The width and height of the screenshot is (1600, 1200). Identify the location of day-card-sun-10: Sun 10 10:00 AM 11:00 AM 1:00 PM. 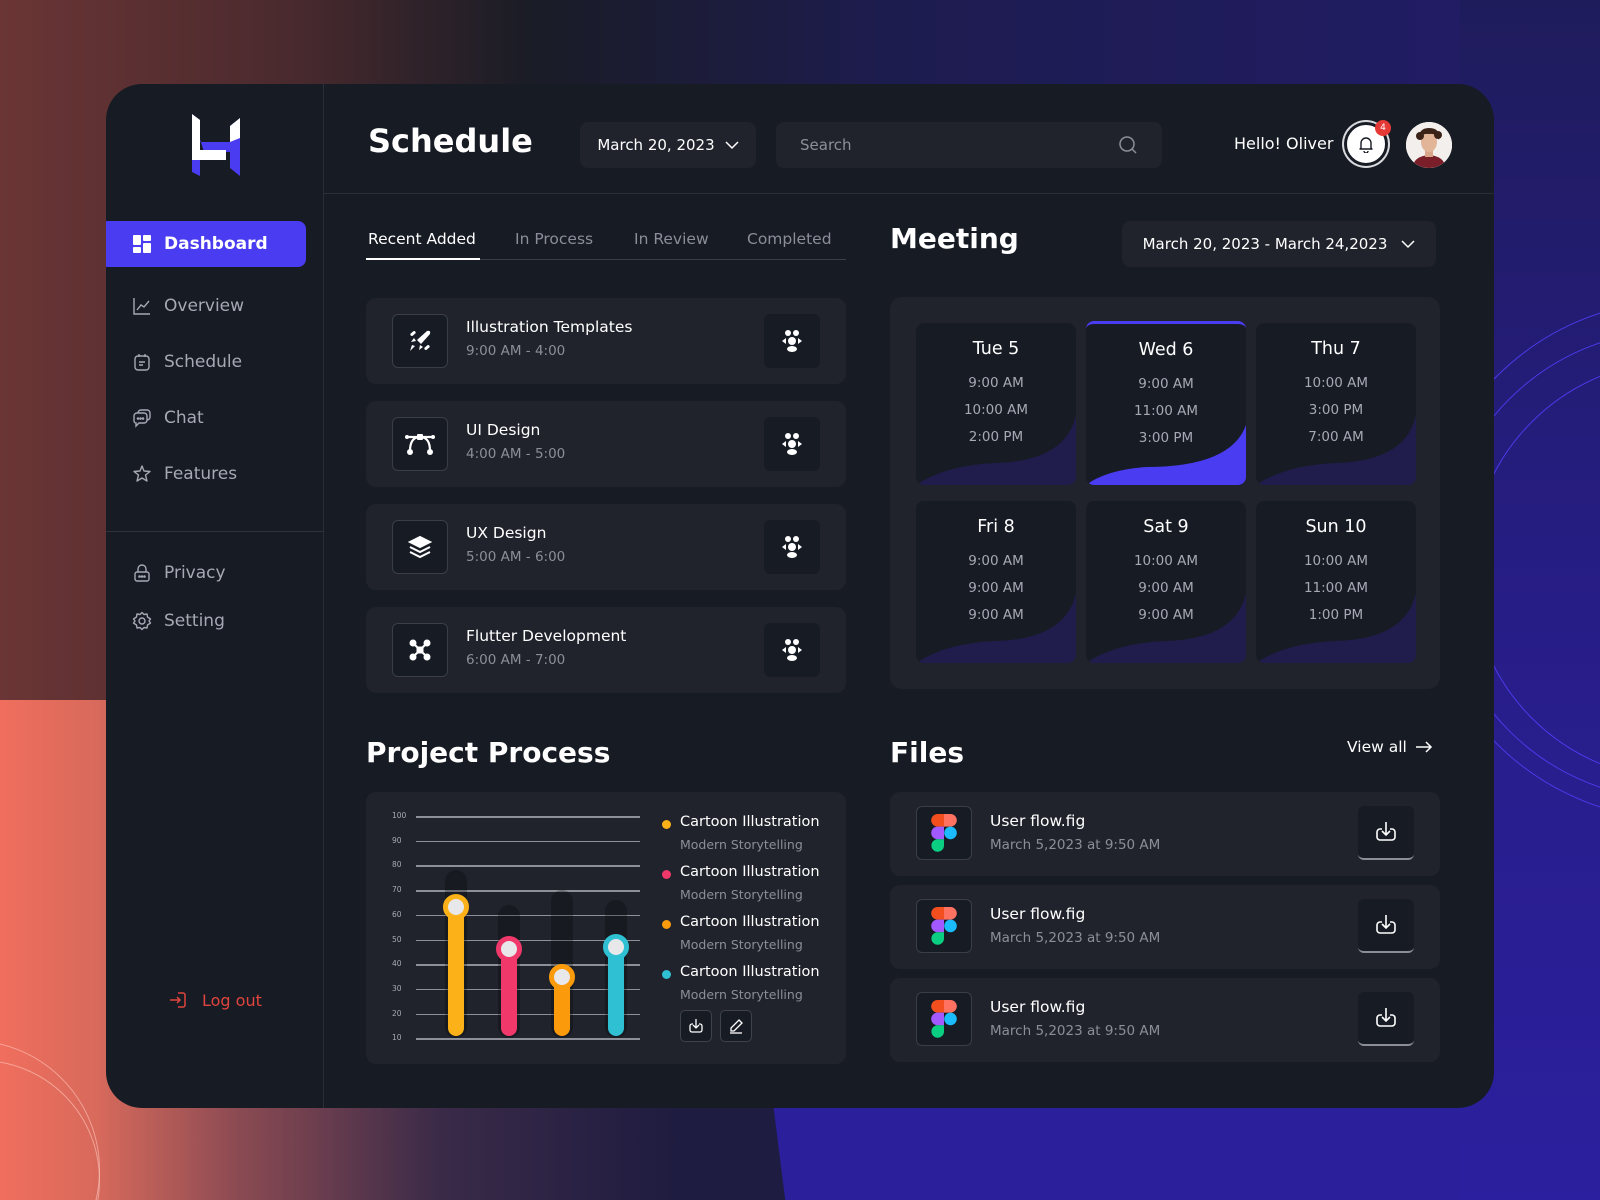
(1336, 582).